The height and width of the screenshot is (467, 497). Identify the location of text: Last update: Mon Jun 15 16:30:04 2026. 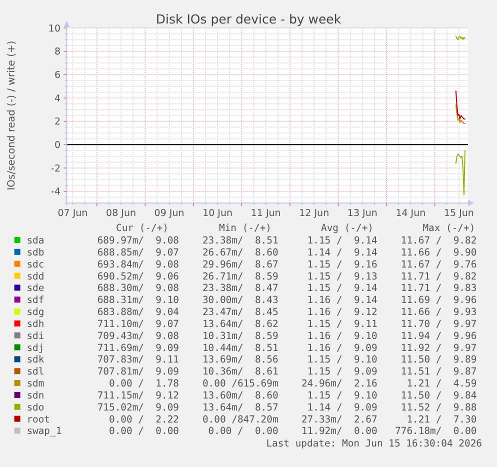
(374, 444).